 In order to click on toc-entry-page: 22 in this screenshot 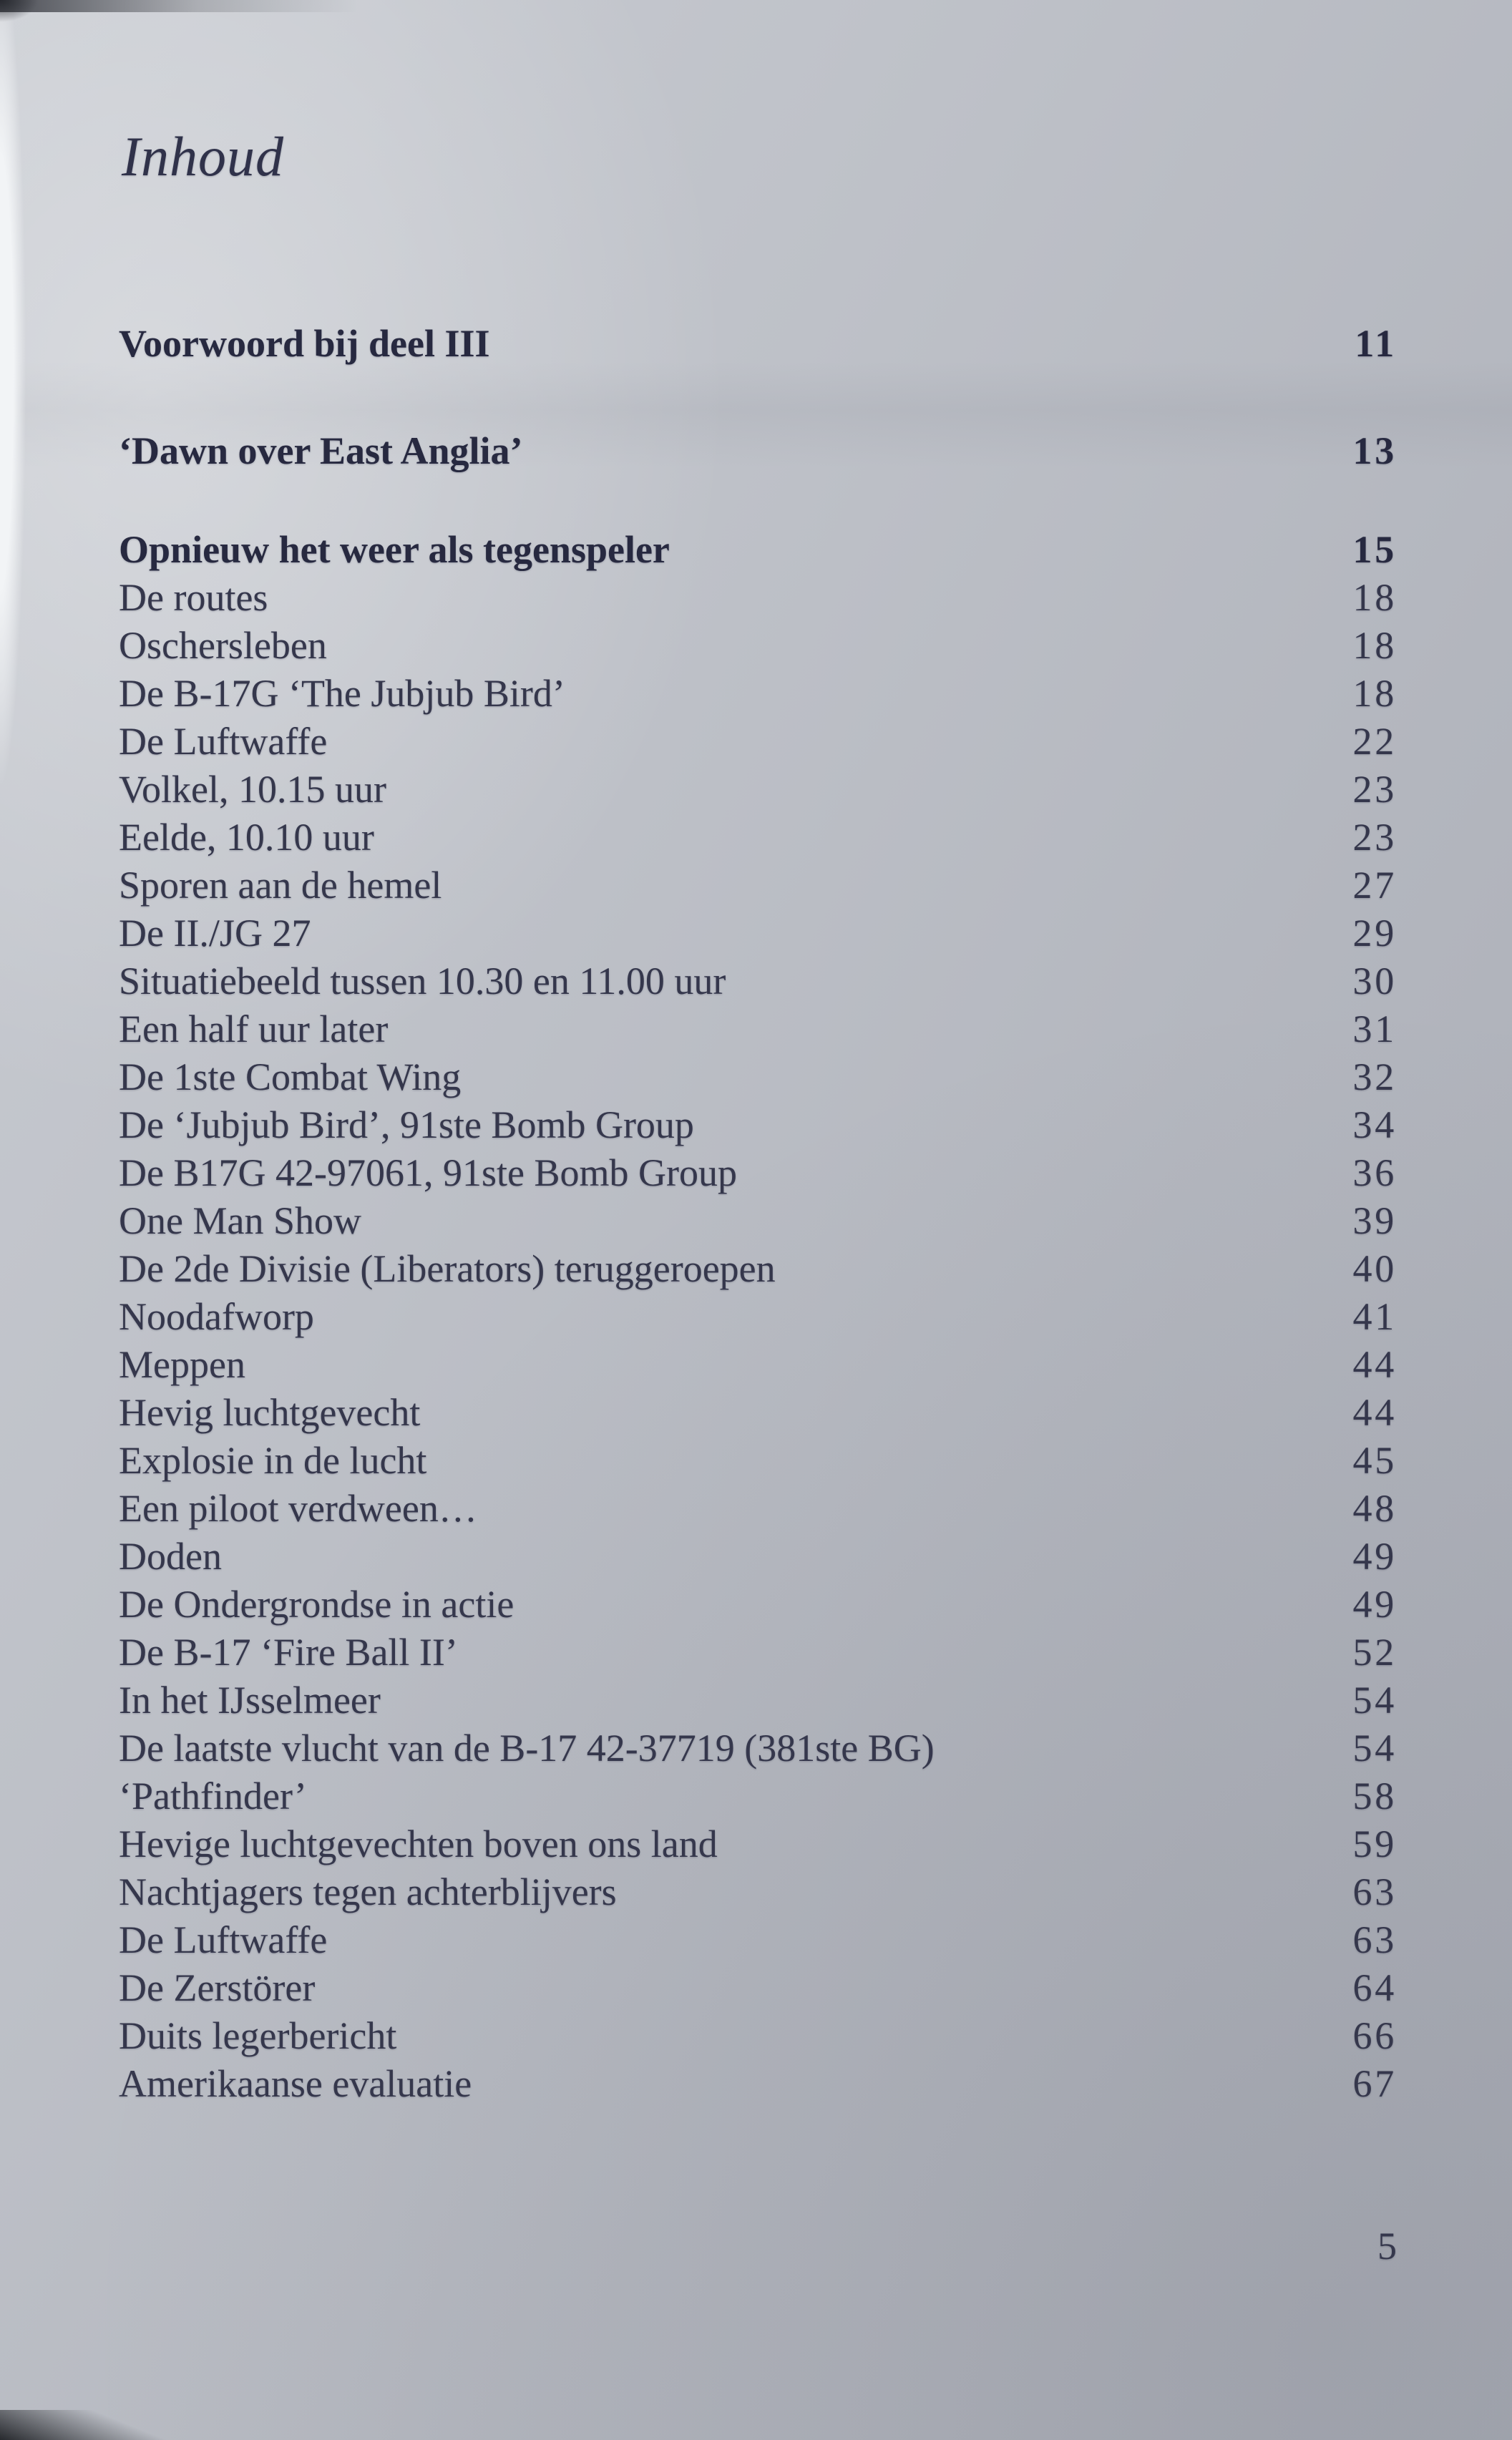, I will do `click(1374, 741)`.